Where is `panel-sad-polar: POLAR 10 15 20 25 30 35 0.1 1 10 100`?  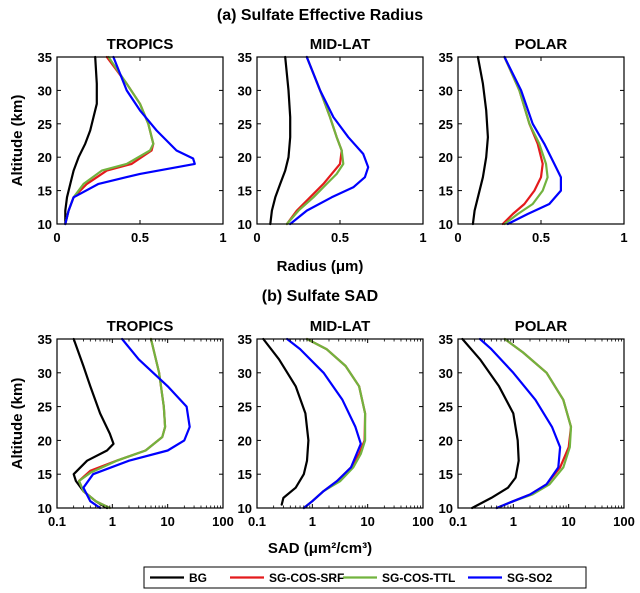
panel-sad-polar: POLAR 10 15 20 25 30 35 0.1 1 10 100 is located at coordinates (537, 423).